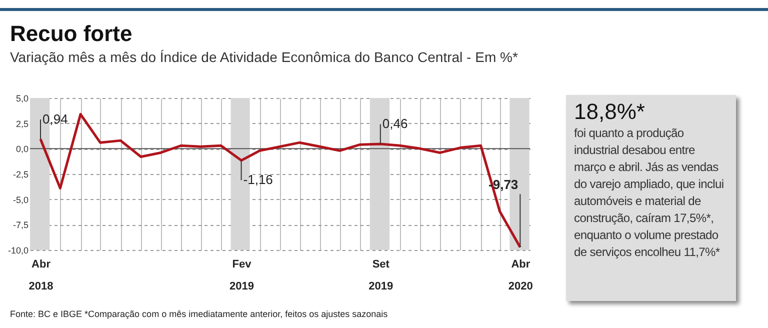  I want to click on x-tick-label: Set 2019, so click(381, 275).